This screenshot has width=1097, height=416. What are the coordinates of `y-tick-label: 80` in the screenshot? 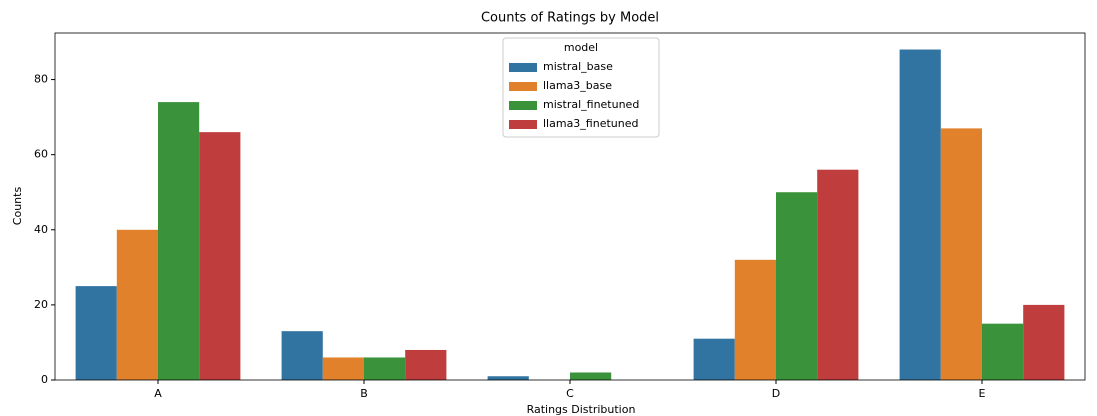 It's located at (41, 79).